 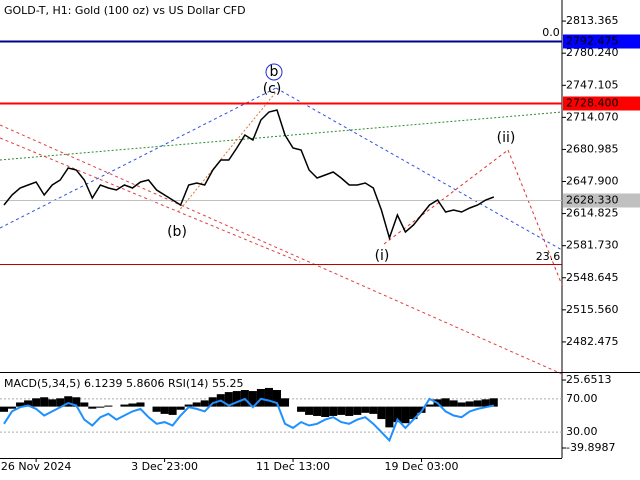 What do you see at coordinates (590, 447) in the screenshot?
I see `y2-tick-label: -39.8987` at bounding box center [590, 447].